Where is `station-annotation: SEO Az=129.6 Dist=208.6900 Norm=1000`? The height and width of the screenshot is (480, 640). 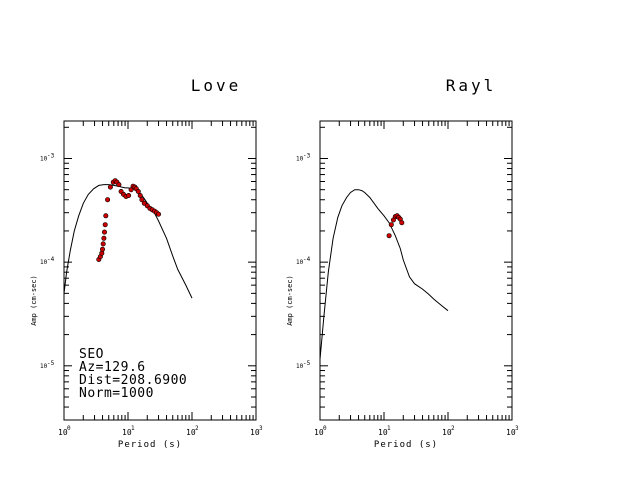 station-annotation: SEO Az=129.6 Dist=208.6900 Norm=1000 is located at coordinates (133, 374).